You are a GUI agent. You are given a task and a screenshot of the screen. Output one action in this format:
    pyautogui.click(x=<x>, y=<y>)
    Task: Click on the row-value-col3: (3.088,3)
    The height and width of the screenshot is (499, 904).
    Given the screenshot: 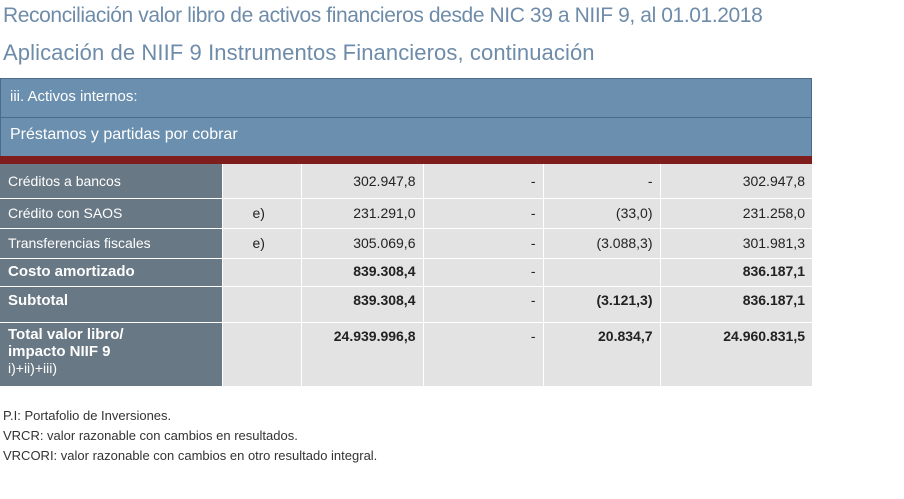 What is the action you would take?
    pyautogui.click(x=601, y=243)
    